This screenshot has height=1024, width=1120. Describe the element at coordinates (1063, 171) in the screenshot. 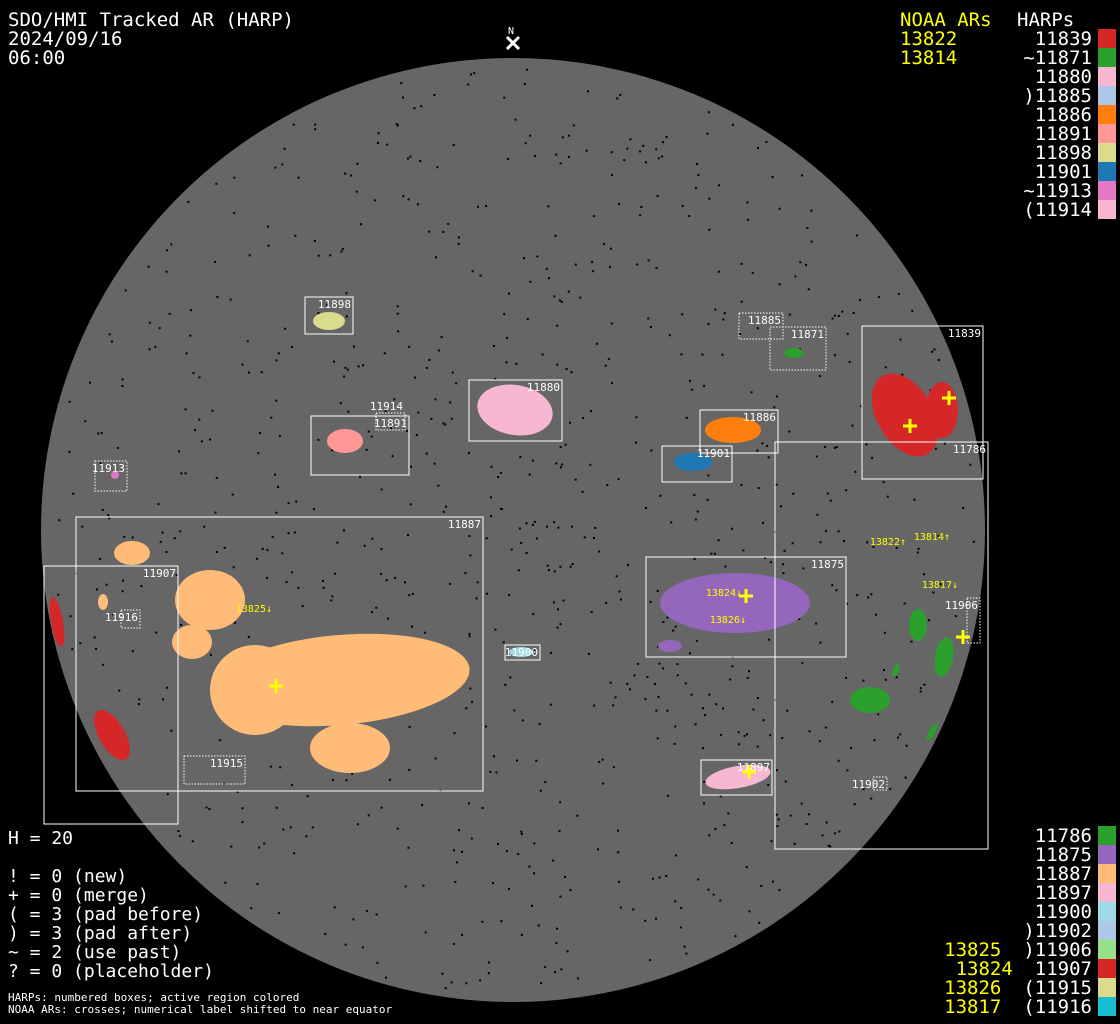

I see `harp-label: 11901` at that location.